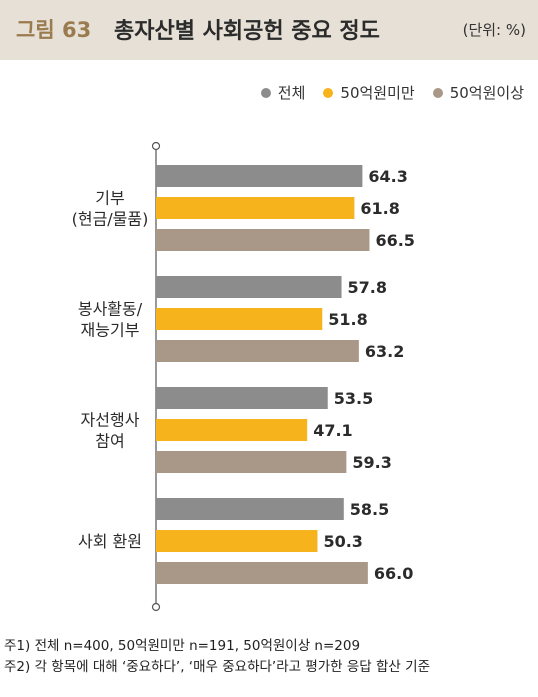  I want to click on value-label-social-return-total: 58.5, so click(369, 509).